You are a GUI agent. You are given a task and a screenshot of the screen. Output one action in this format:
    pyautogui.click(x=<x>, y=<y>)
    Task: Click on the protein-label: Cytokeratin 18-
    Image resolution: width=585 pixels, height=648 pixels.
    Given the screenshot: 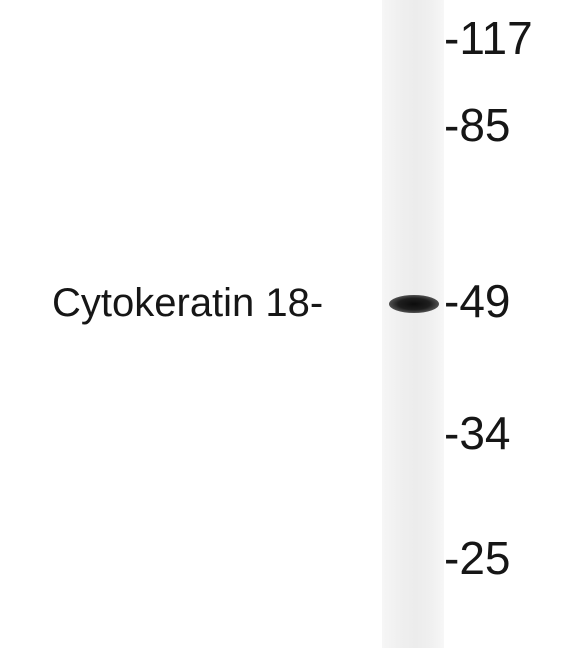 What is the action you would take?
    pyautogui.click(x=188, y=303)
    